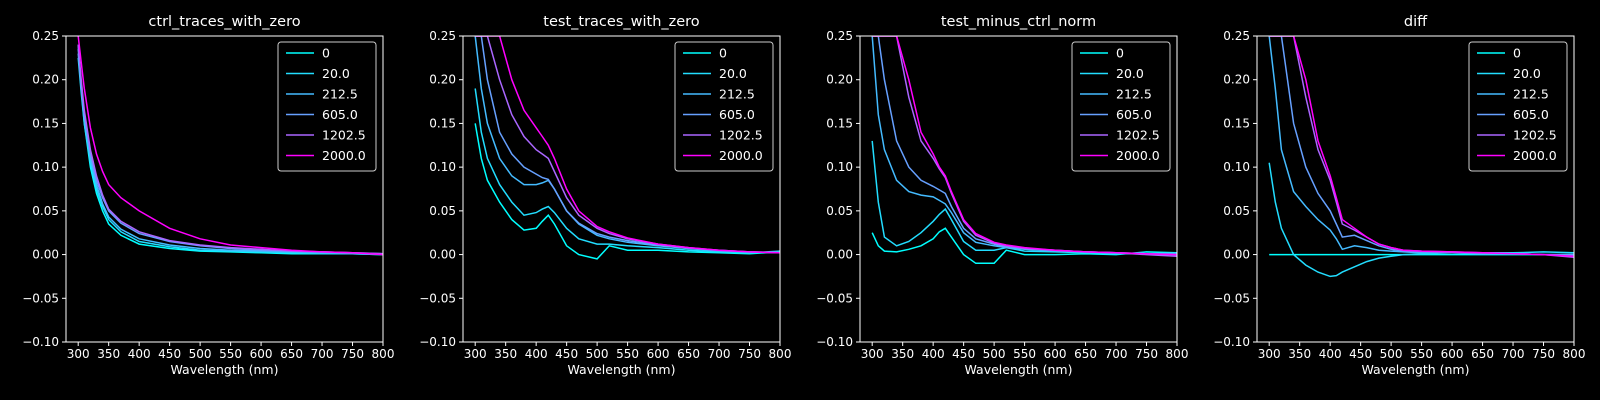  I want to click on chart-title: test_minus_ctrl_norm, so click(1018, 22).